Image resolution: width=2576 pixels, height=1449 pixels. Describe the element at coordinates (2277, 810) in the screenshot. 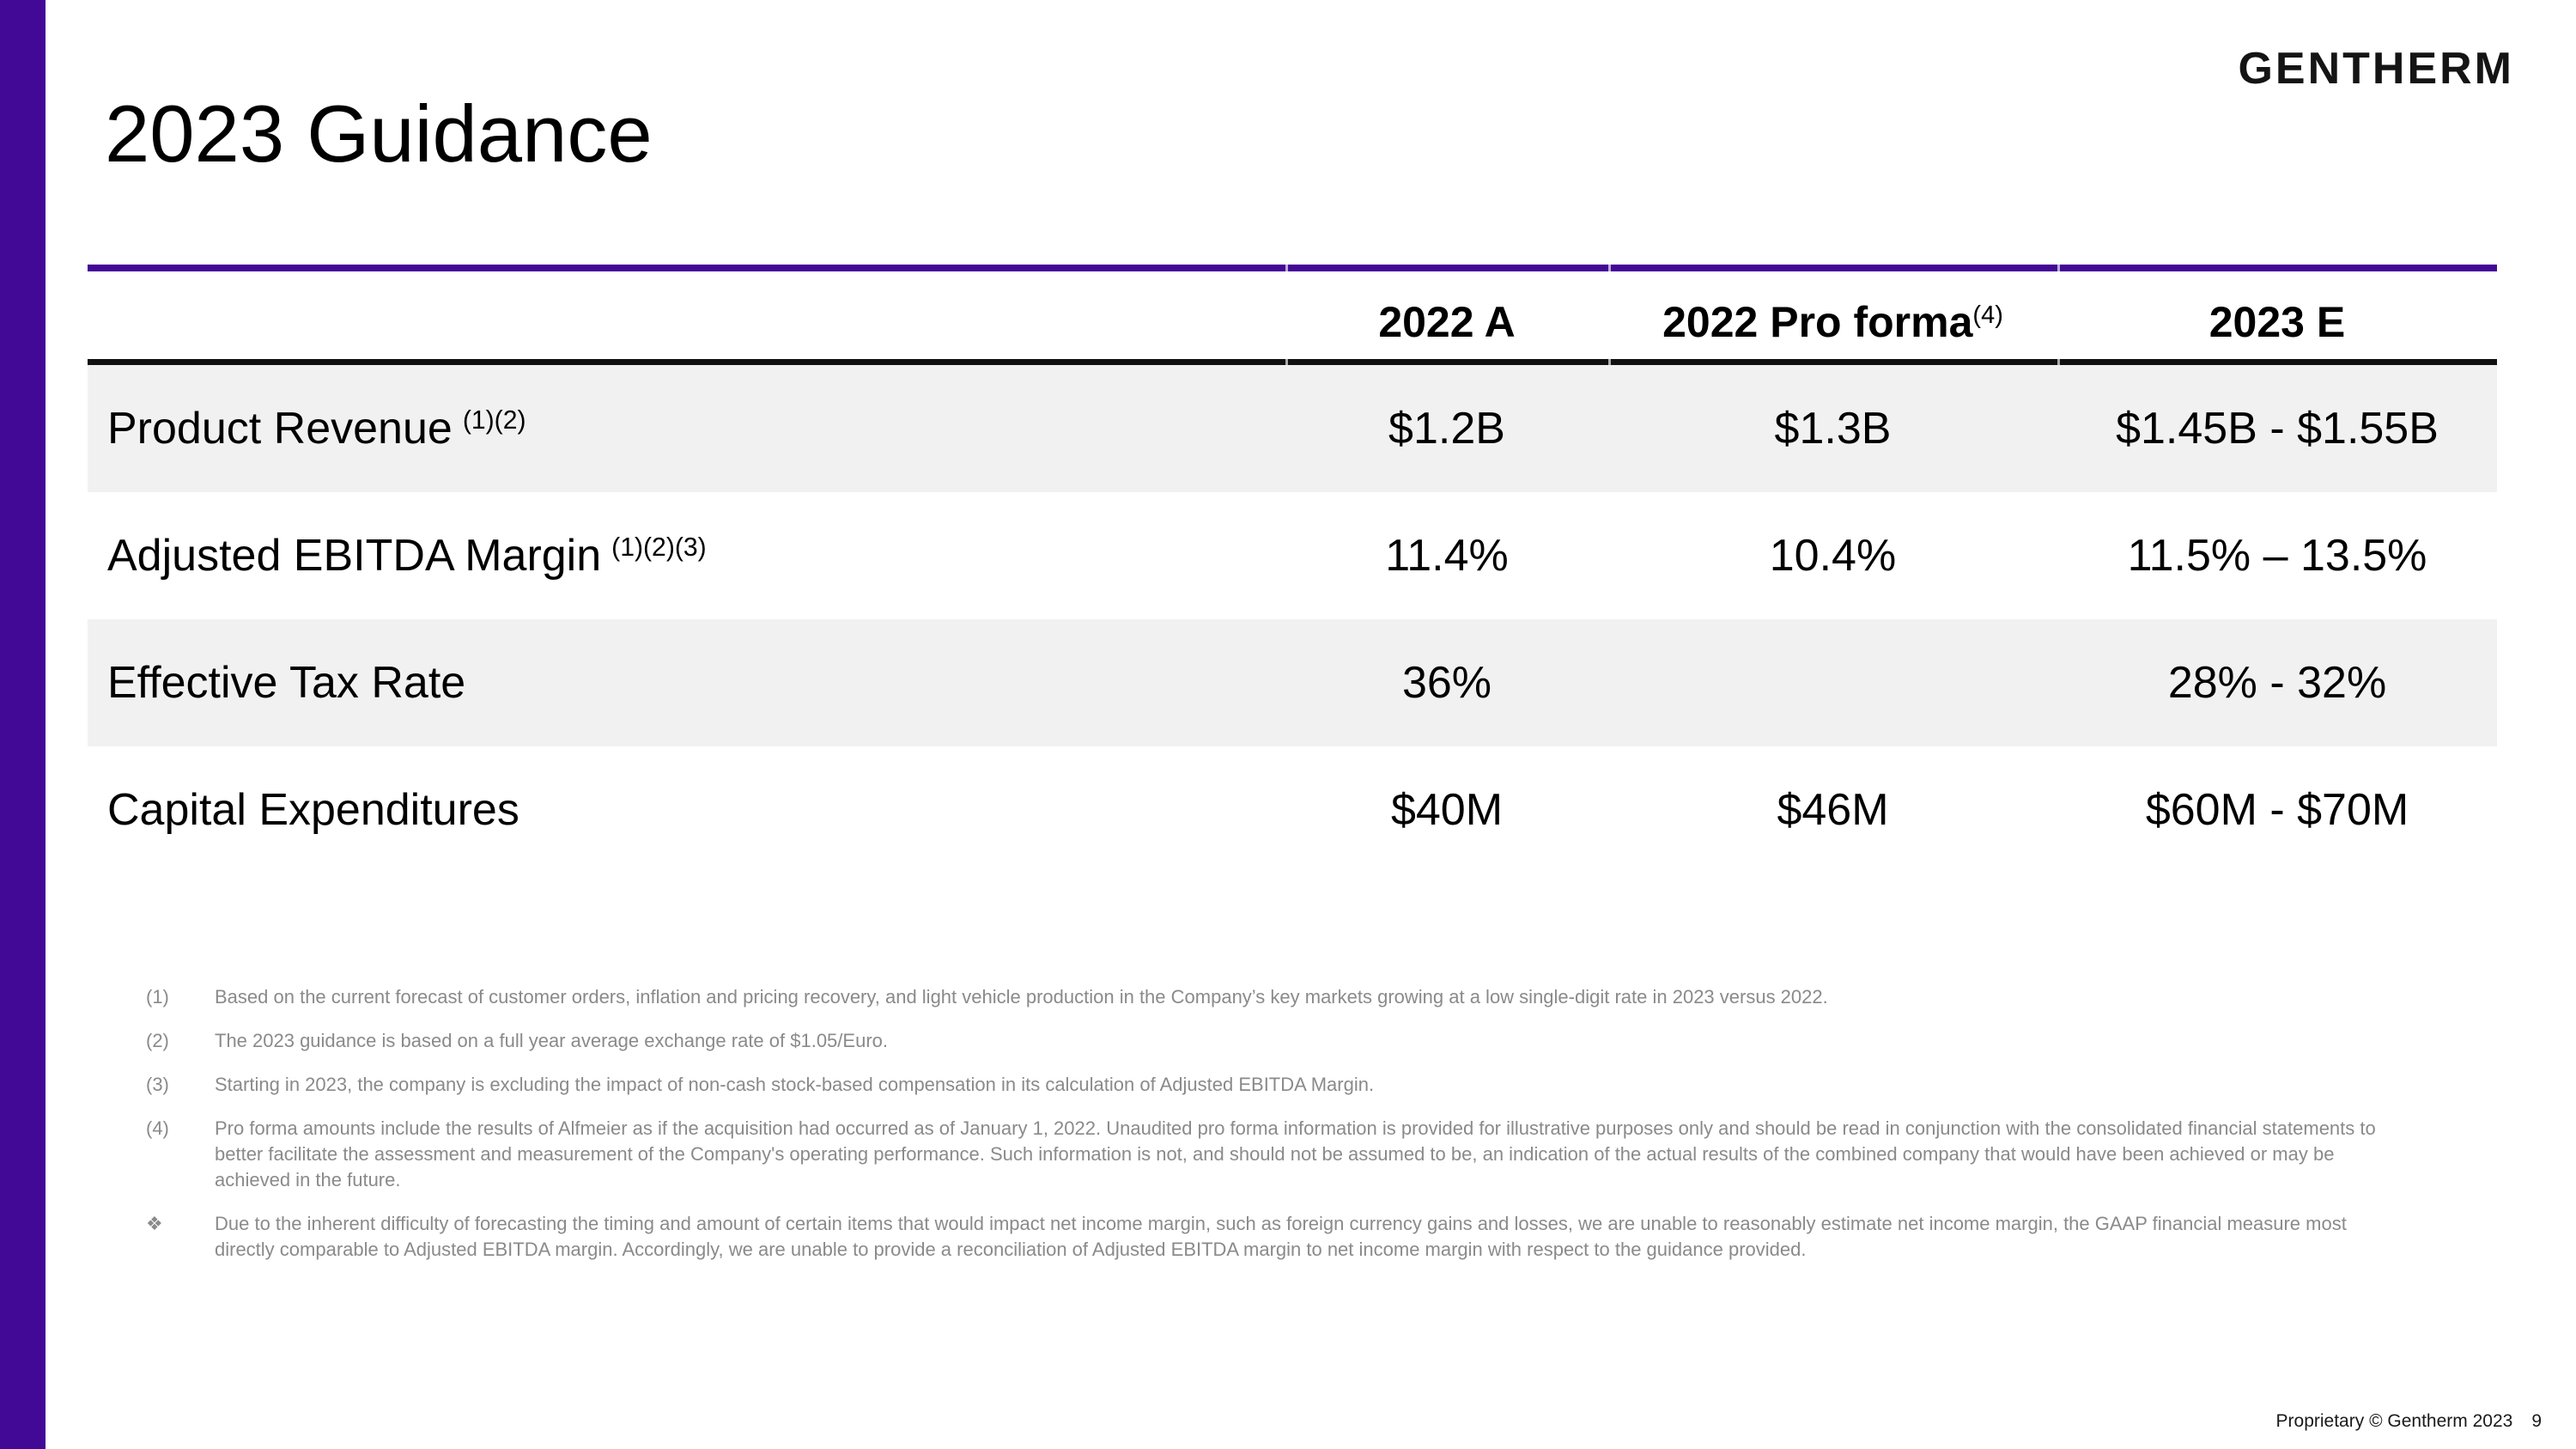

I see `cell-2023e: $60M - $70M` at that location.